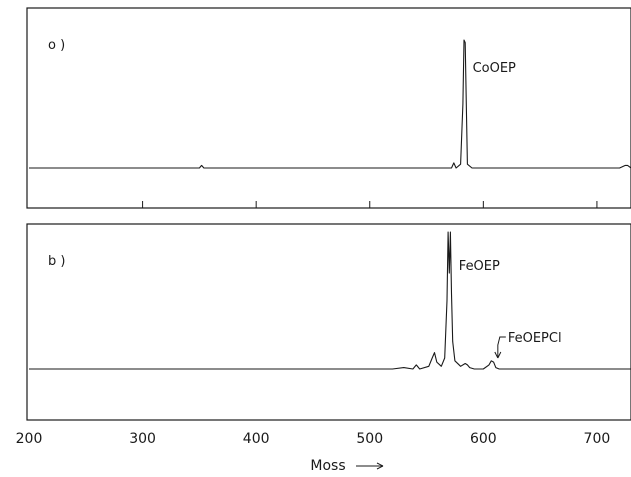  Describe the element at coordinates (369, 439) in the screenshot. I see `x-tick-label-500: 500` at that location.